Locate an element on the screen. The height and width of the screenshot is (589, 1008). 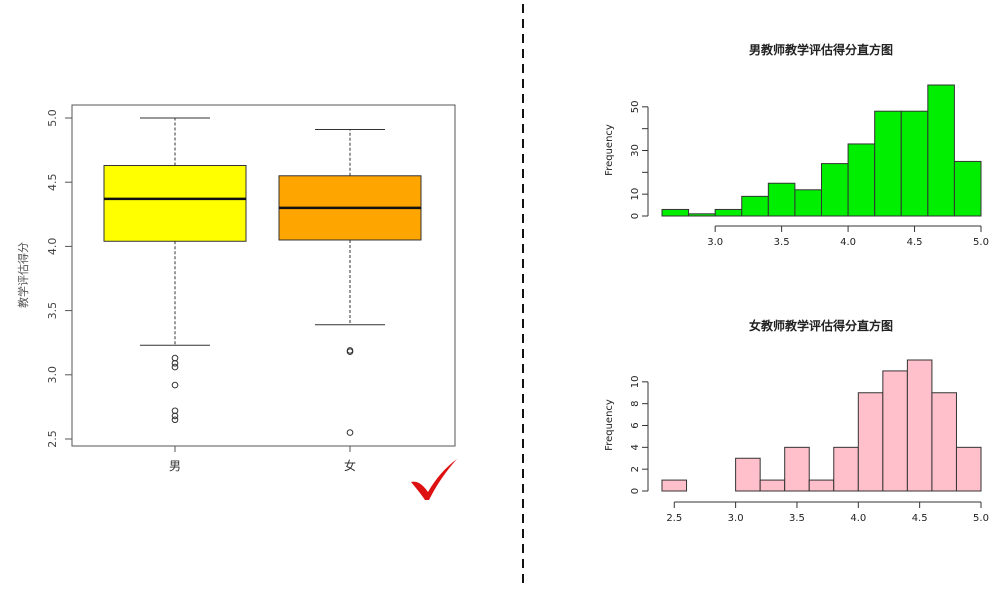
check-mark-icon is located at coordinates (434, 479).